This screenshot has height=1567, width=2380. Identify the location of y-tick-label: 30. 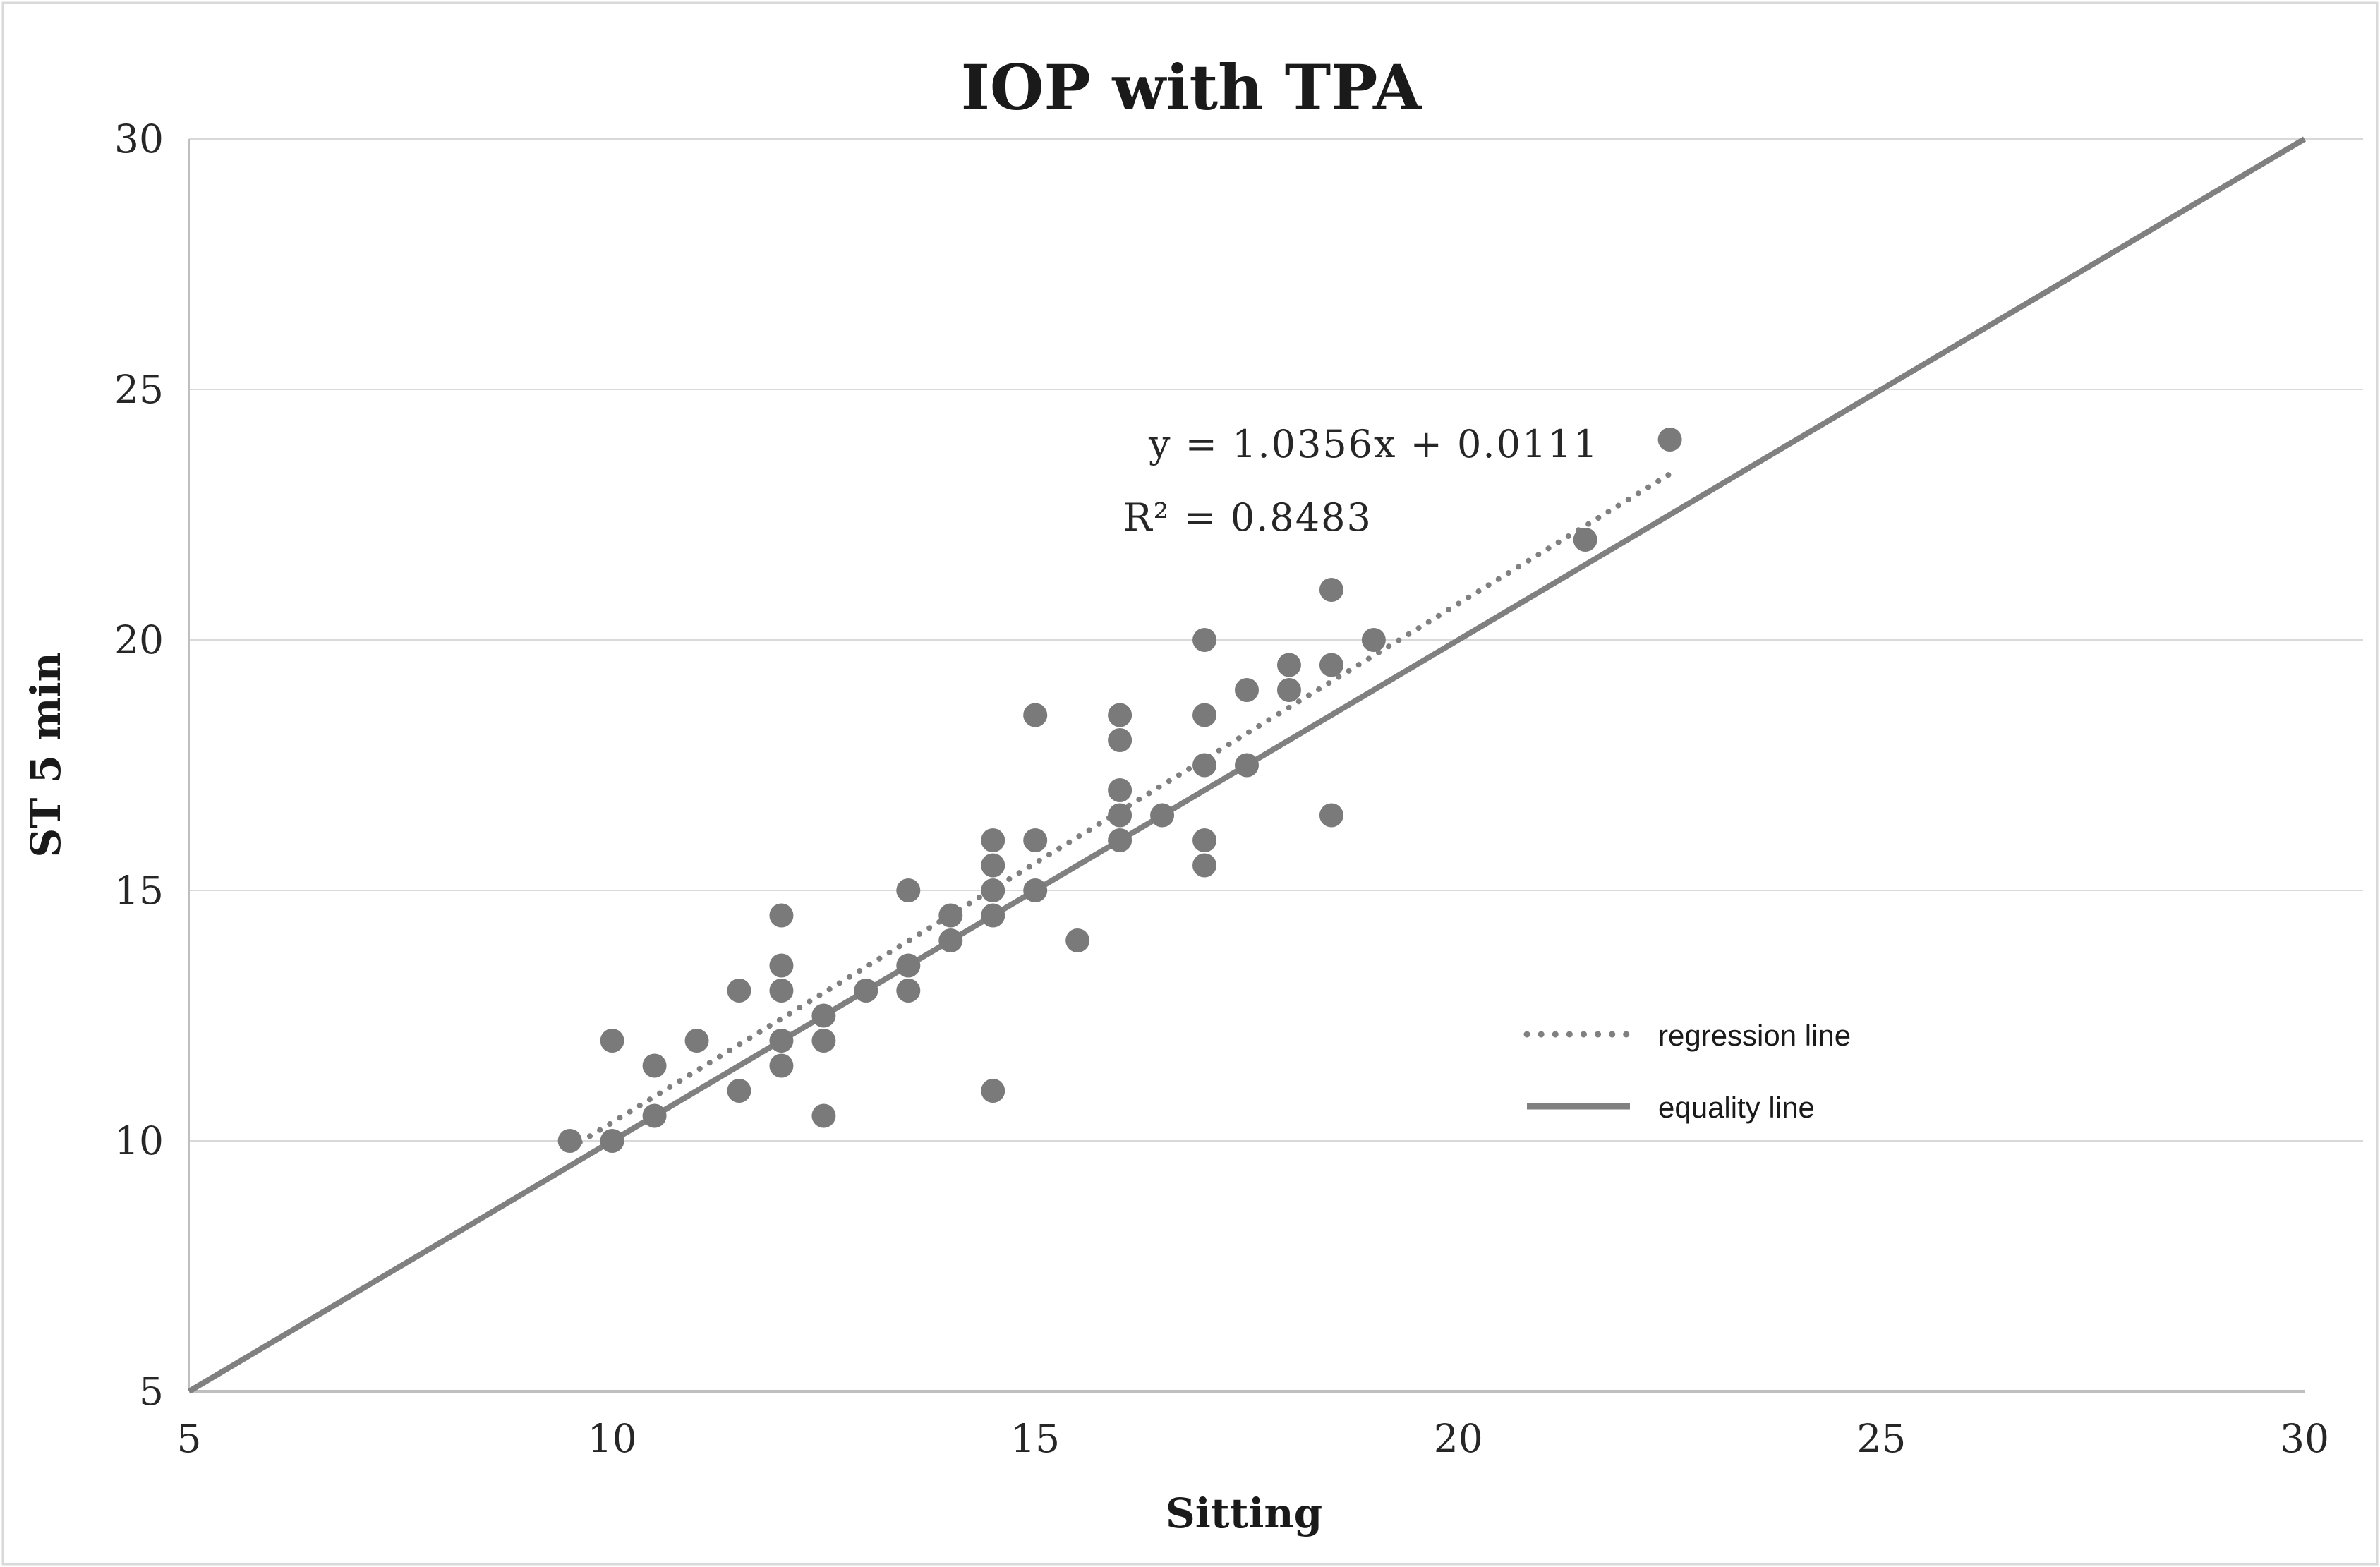
(139, 139).